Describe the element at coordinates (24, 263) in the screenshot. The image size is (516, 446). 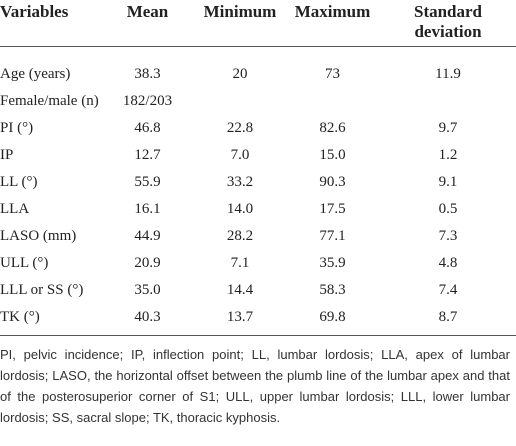
I see `variable-cell: ULL (°)` at that location.